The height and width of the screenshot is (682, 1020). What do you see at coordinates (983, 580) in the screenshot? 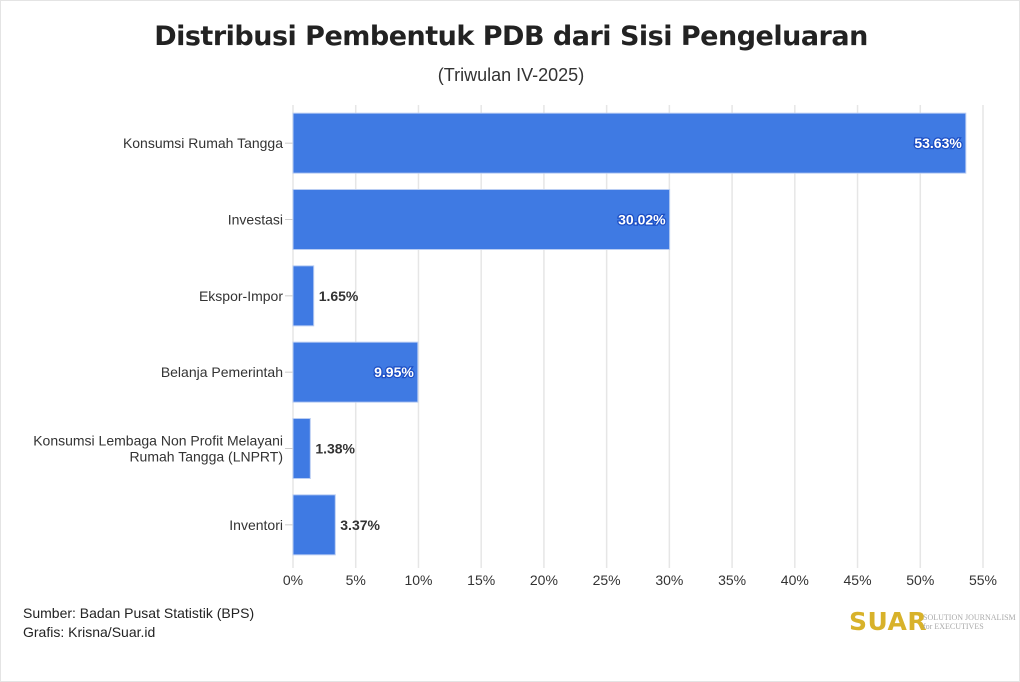
I see `x-tick-label: 55%` at bounding box center [983, 580].